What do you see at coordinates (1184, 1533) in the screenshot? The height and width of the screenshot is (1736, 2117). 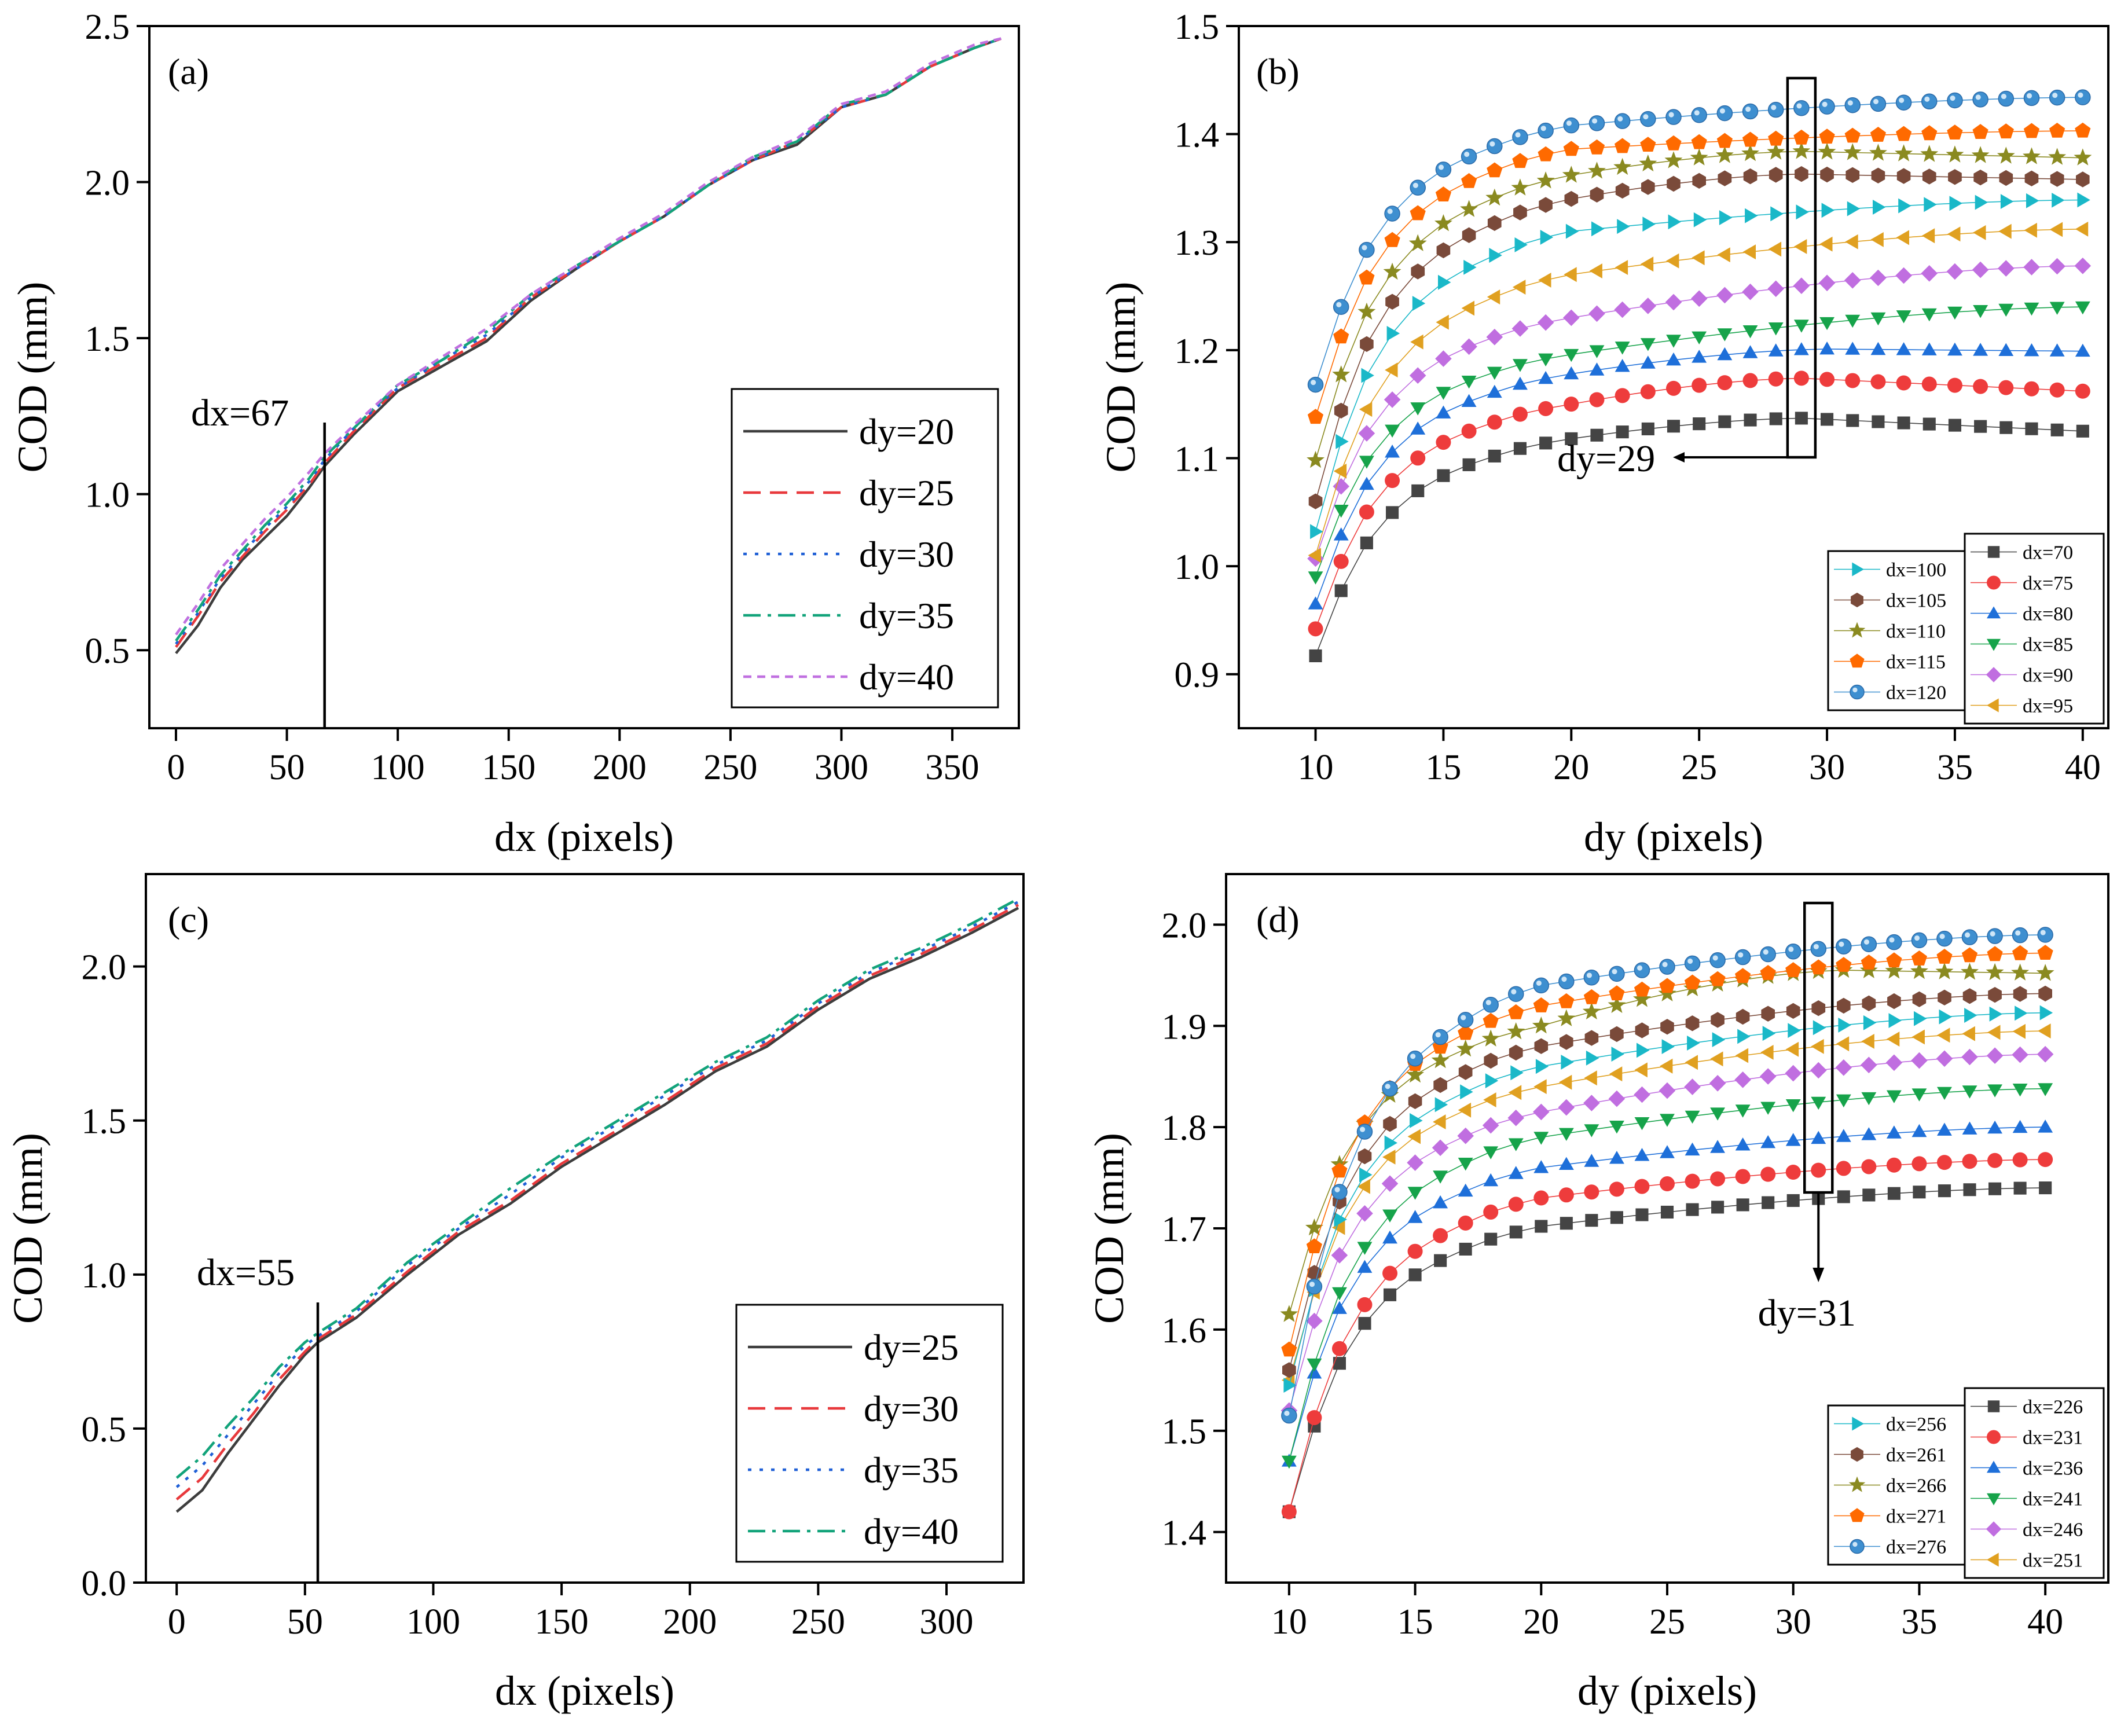 I see `y-tick-label: 1.4` at bounding box center [1184, 1533].